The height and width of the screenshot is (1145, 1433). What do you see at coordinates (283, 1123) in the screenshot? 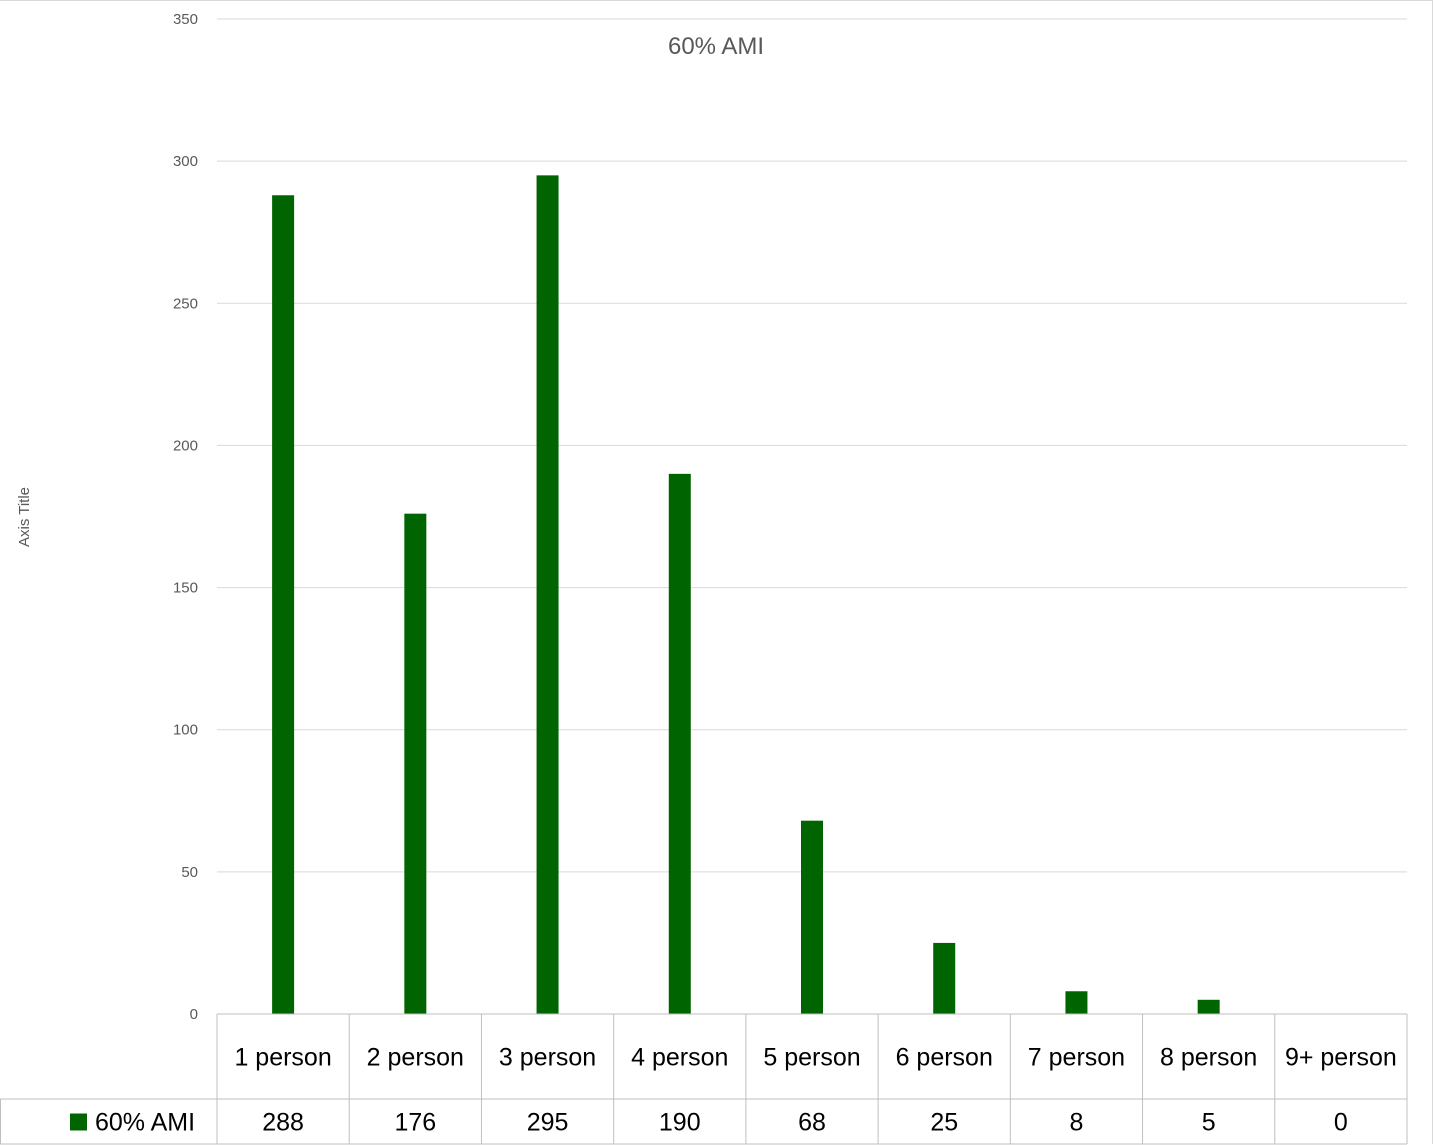
I see `data-table-value: 288` at bounding box center [283, 1123].